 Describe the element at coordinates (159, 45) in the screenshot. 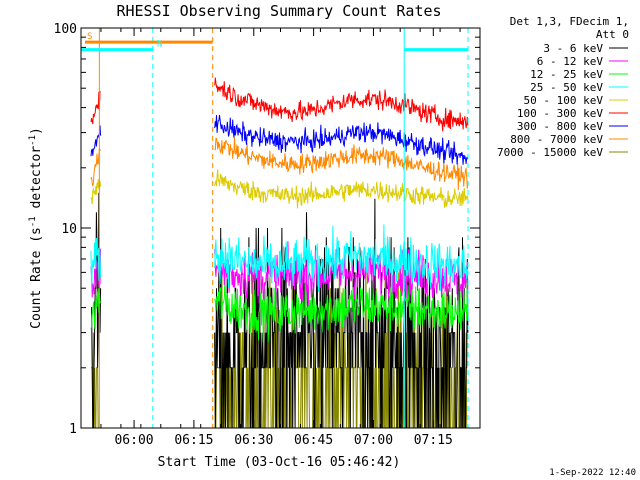

I see `state-bar-label-n: N` at that location.